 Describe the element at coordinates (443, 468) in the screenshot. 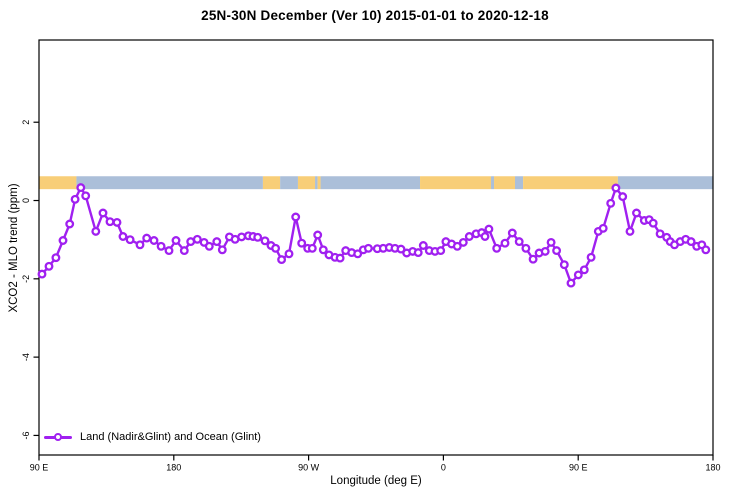

I see `x-tick-label: 0` at that location.